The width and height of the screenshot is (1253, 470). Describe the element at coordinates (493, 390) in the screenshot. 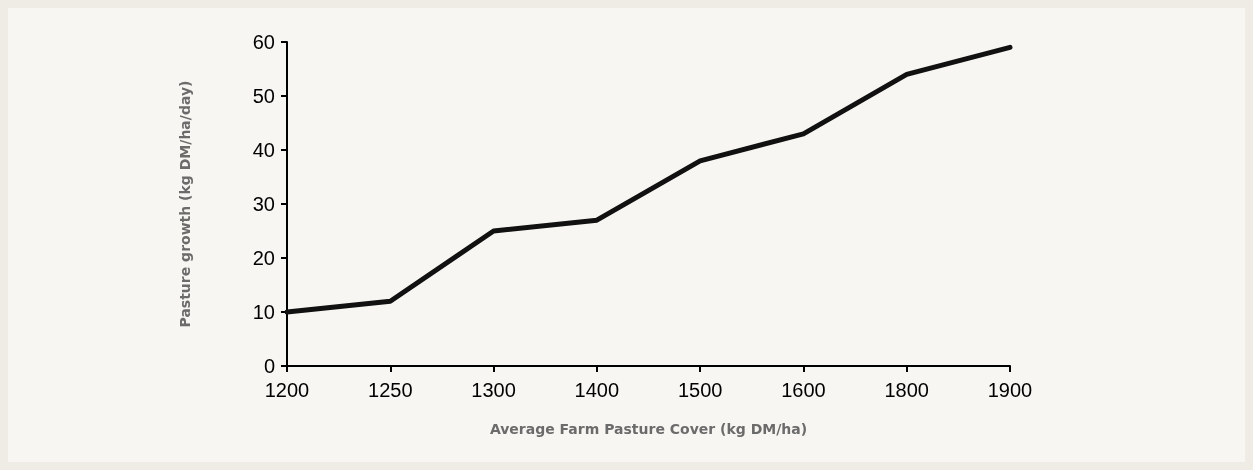

I see `x-tick-label: 1300` at that location.